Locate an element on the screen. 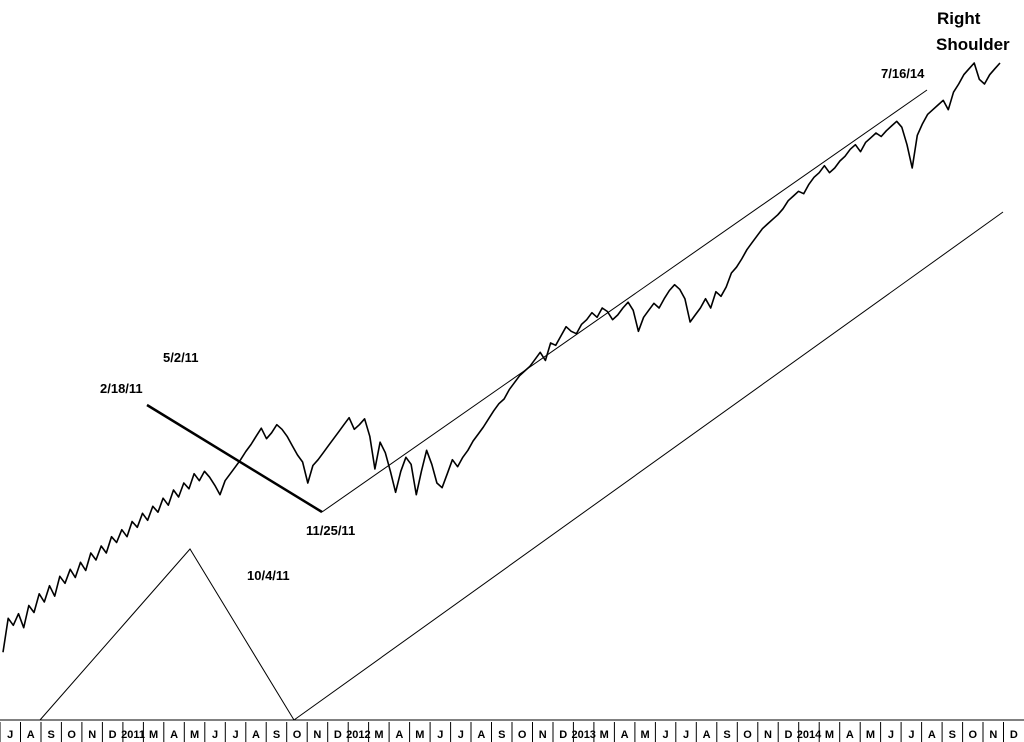  x-tick-label: 2013 is located at coordinates (583, 735).